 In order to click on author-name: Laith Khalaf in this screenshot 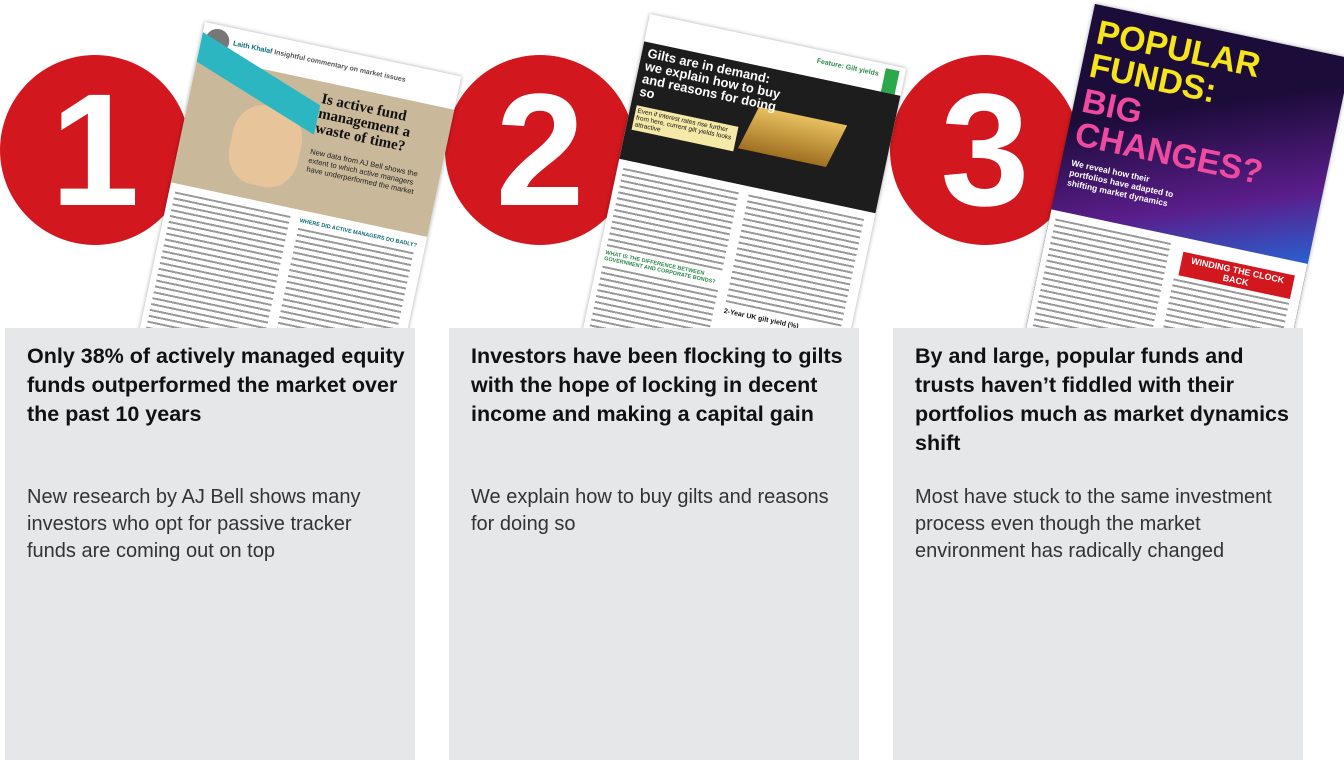, I will do `click(252, 48)`.